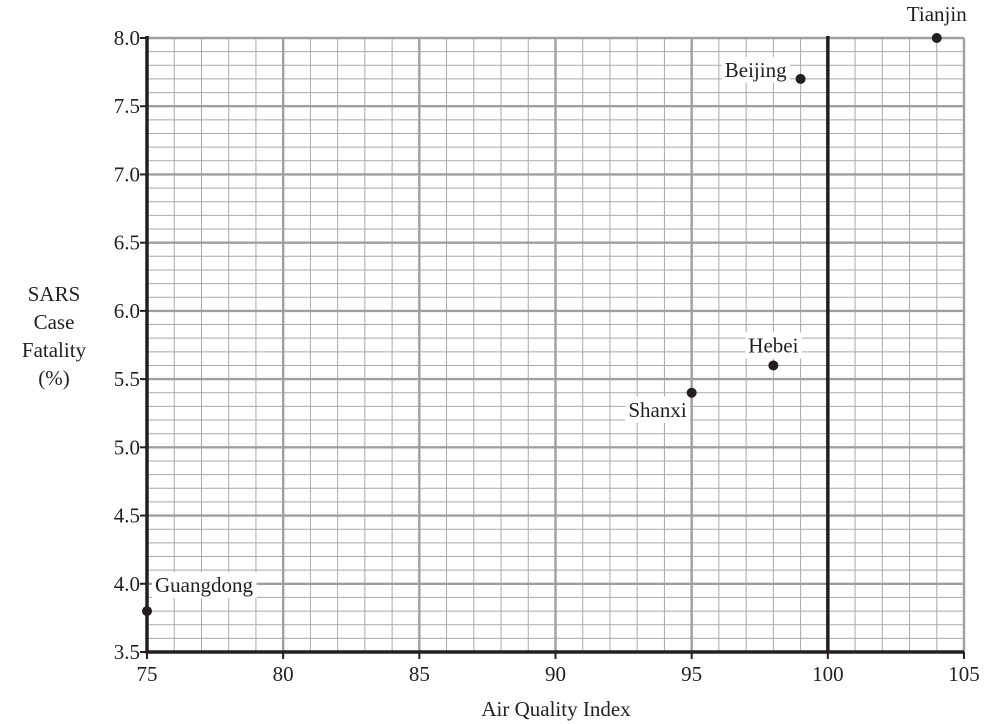  Describe the element at coordinates (127, 584) in the screenshot. I see `y-tick-label: 4.0` at that location.